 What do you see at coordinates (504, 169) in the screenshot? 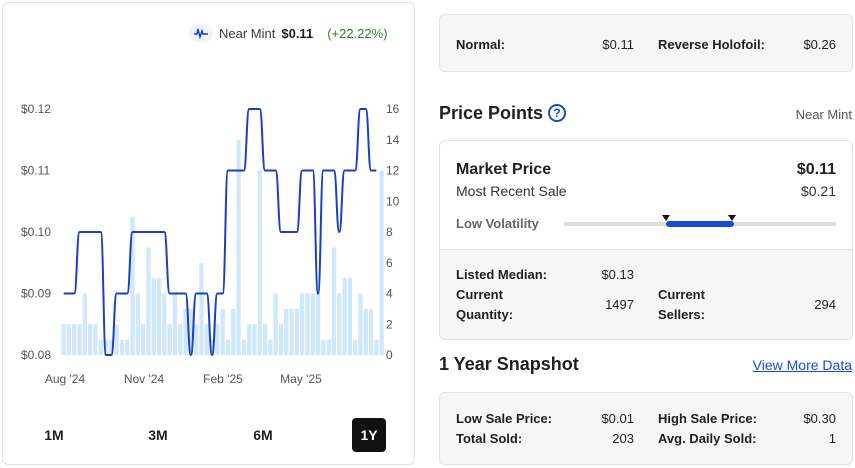
I see `market-price-label: Market Price` at bounding box center [504, 169].